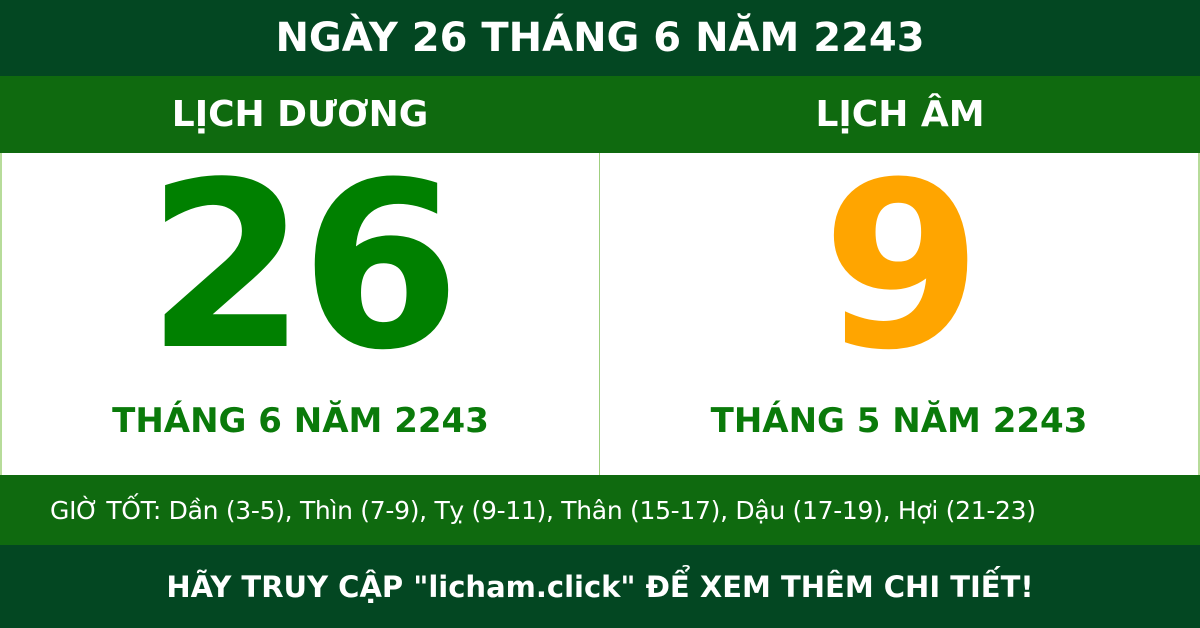 This screenshot has height=628, width=1200. Describe the element at coordinates (600, 38) in the screenshot. I see `page-title: NGÀY 26 THÁNG 6 NĂM 2243` at that location.